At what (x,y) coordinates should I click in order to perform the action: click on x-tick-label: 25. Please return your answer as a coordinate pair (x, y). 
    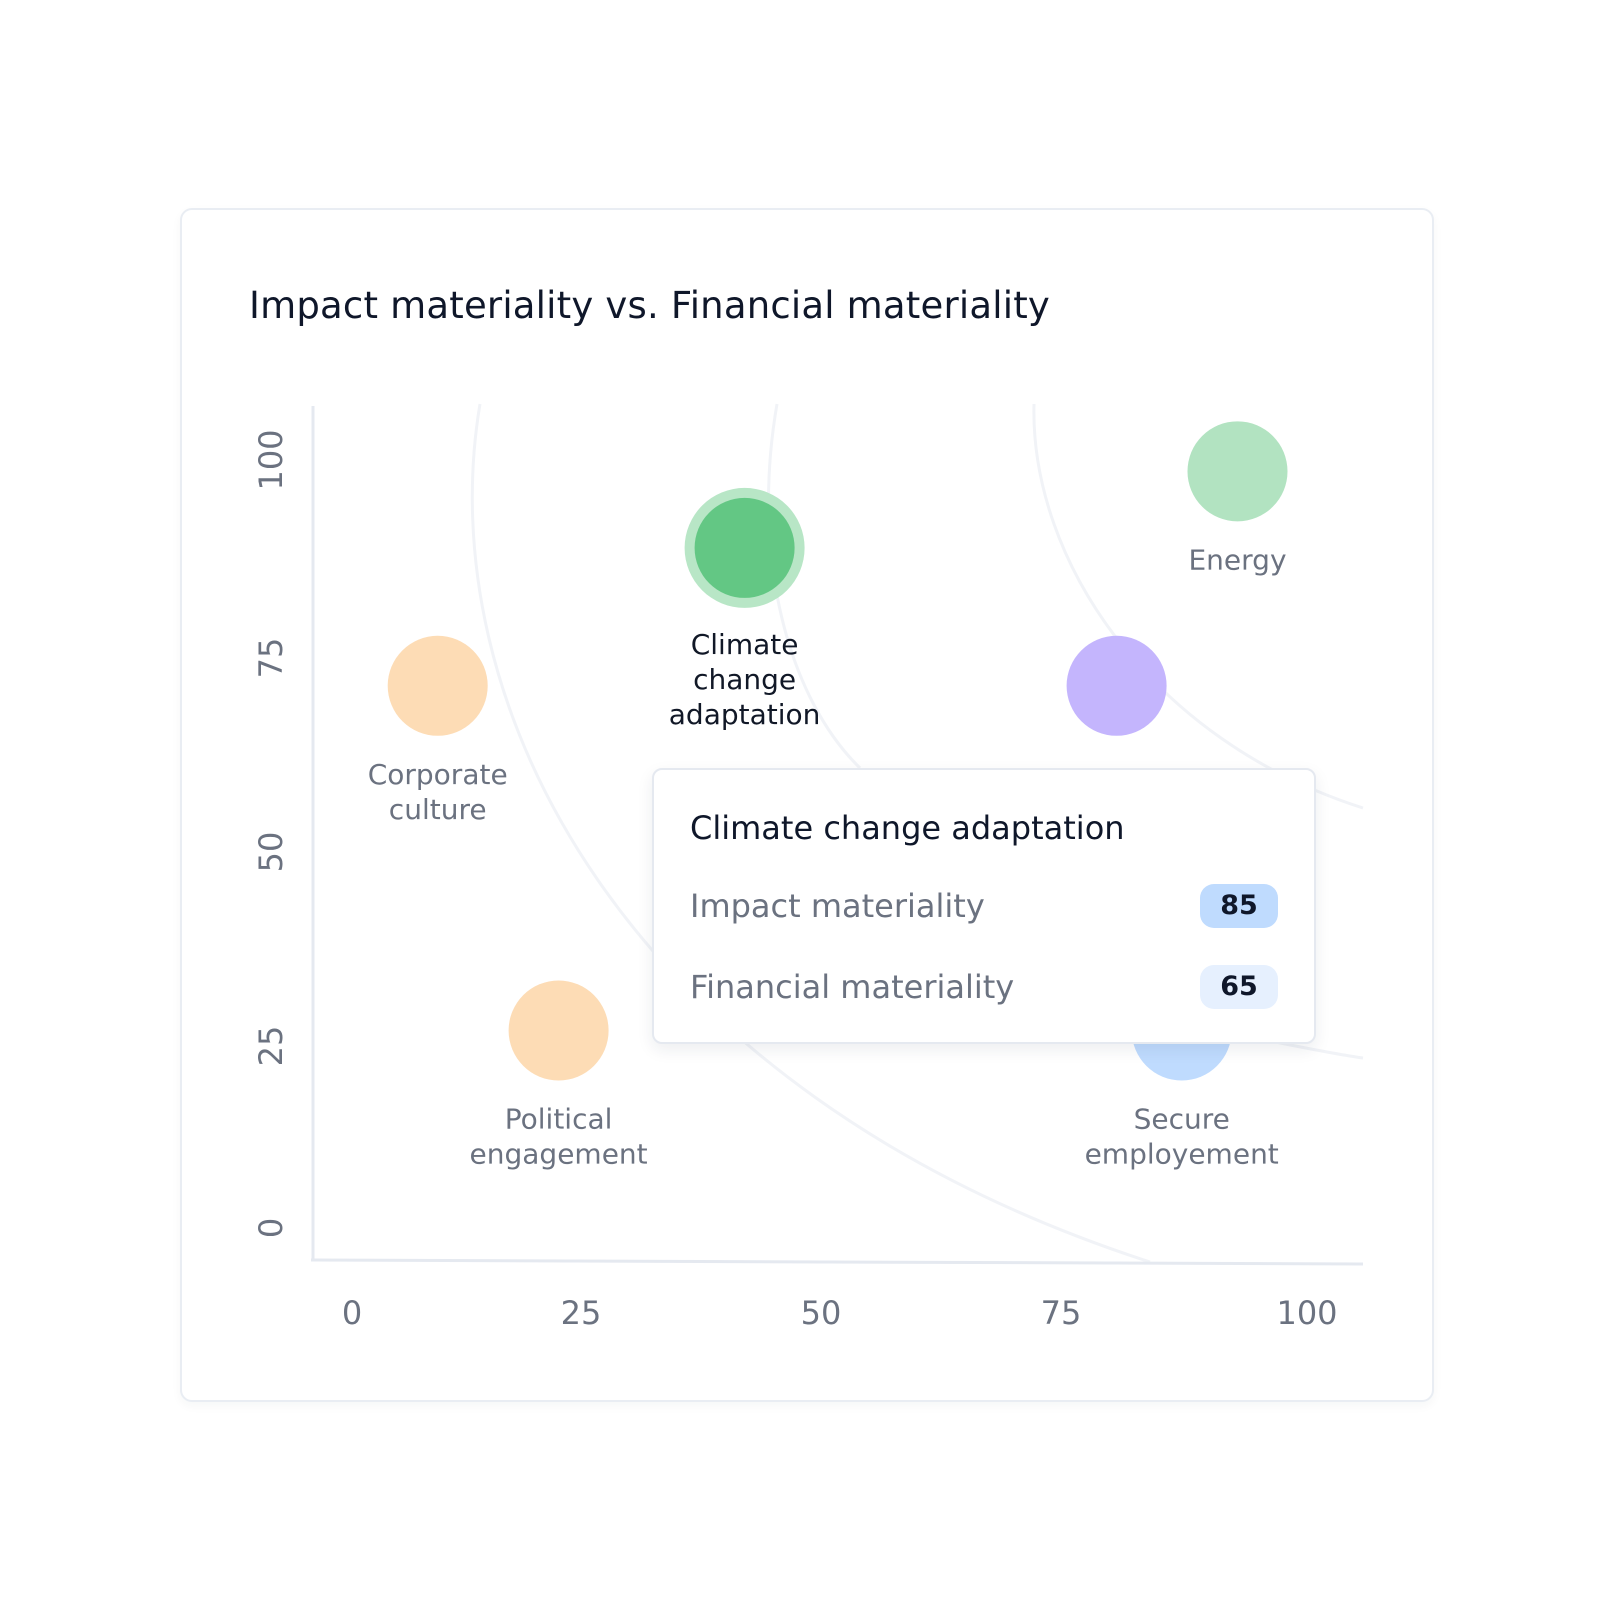
    Looking at the image, I should click on (581, 1313).